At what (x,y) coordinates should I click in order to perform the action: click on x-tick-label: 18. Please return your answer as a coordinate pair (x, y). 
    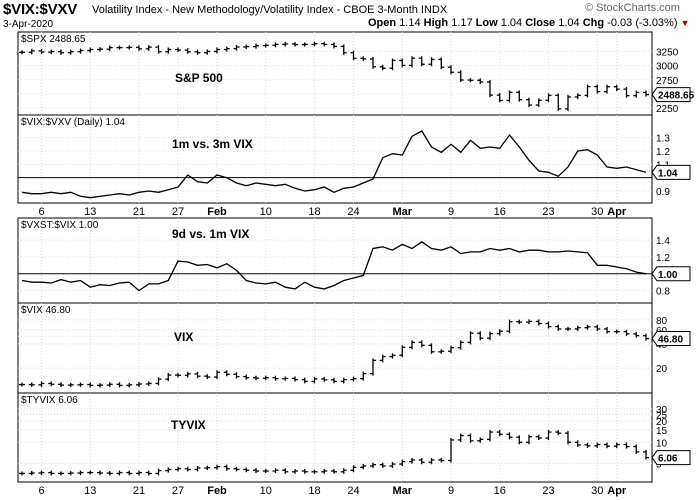
    Looking at the image, I should click on (314, 212).